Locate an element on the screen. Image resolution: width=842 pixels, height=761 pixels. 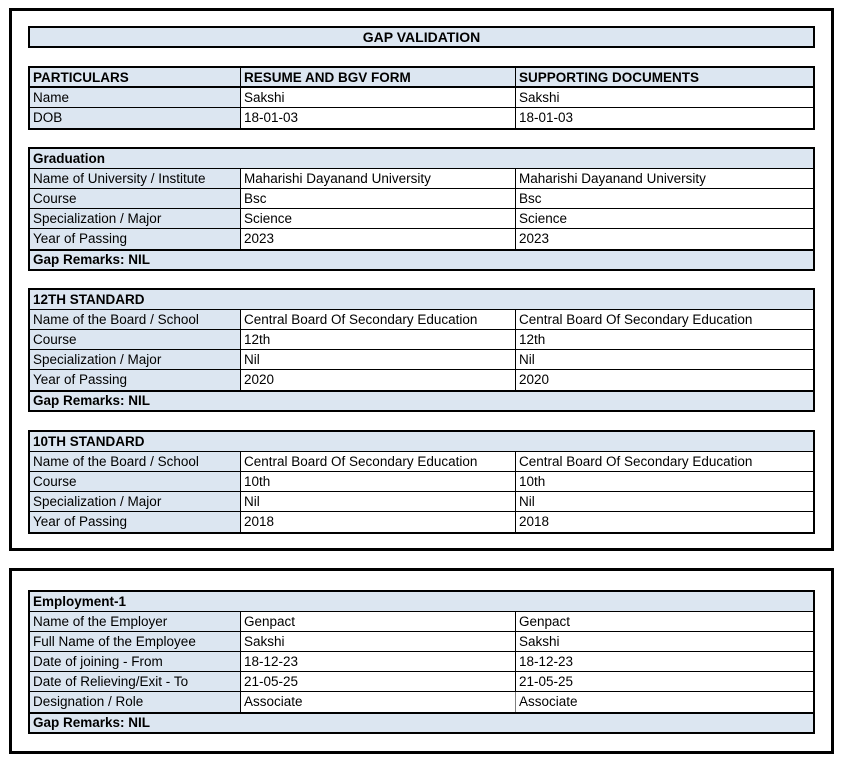
resume-value: 12th is located at coordinates (378, 340).